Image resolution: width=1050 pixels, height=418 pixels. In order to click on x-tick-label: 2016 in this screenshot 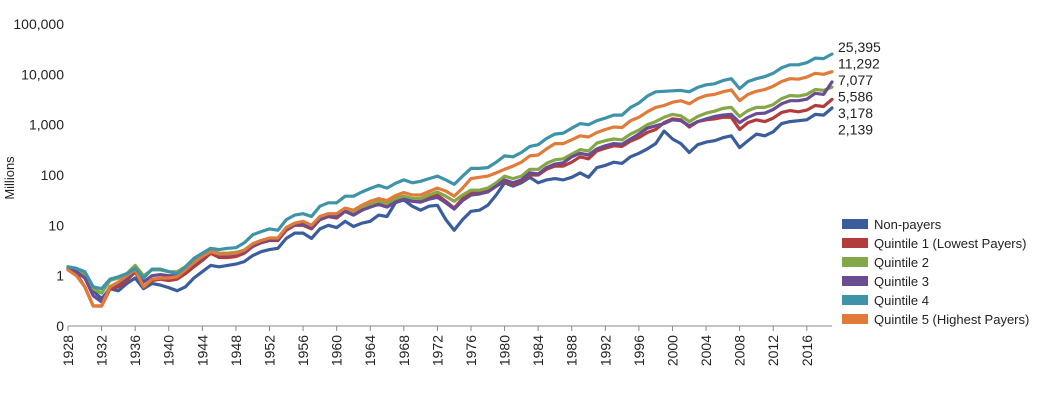, I will do `click(807, 350)`.